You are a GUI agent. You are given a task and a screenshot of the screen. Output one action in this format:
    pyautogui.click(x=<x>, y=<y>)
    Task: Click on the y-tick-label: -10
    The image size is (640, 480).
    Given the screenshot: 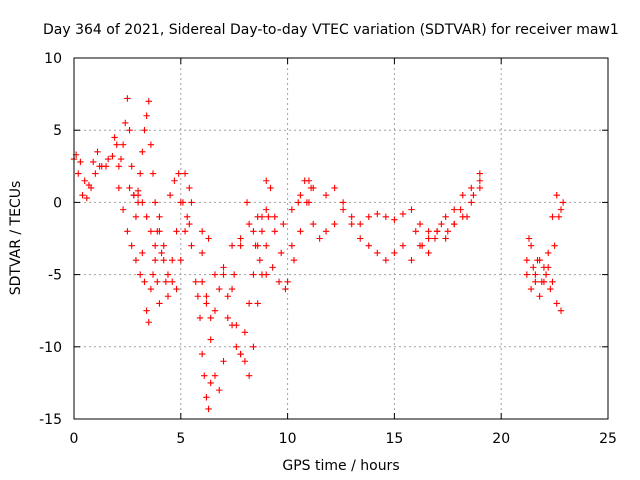 What is the action you would take?
    pyautogui.click(x=50, y=348)
    